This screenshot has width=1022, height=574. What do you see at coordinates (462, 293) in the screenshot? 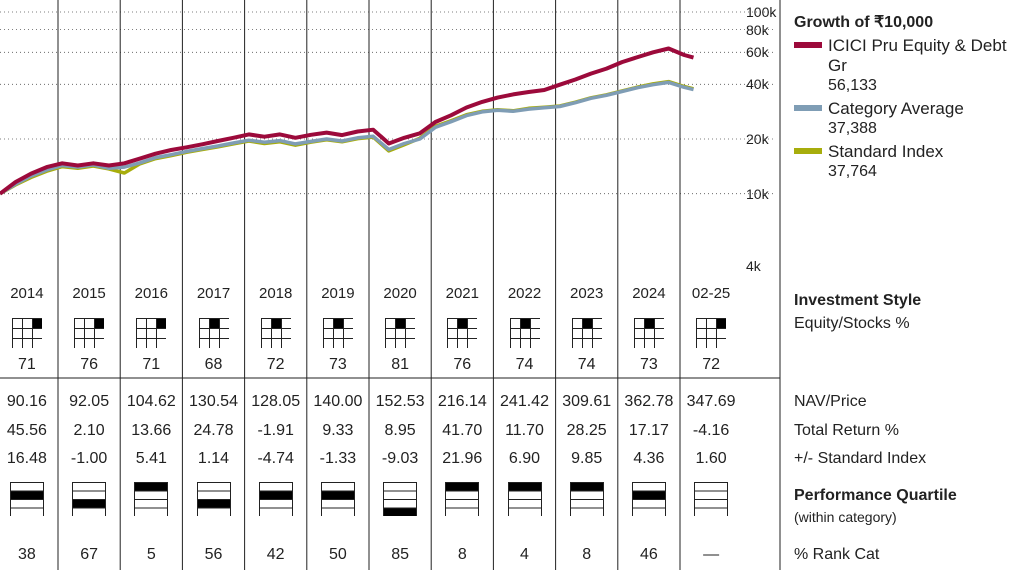
I see `year-label-7: 2021` at bounding box center [462, 293].